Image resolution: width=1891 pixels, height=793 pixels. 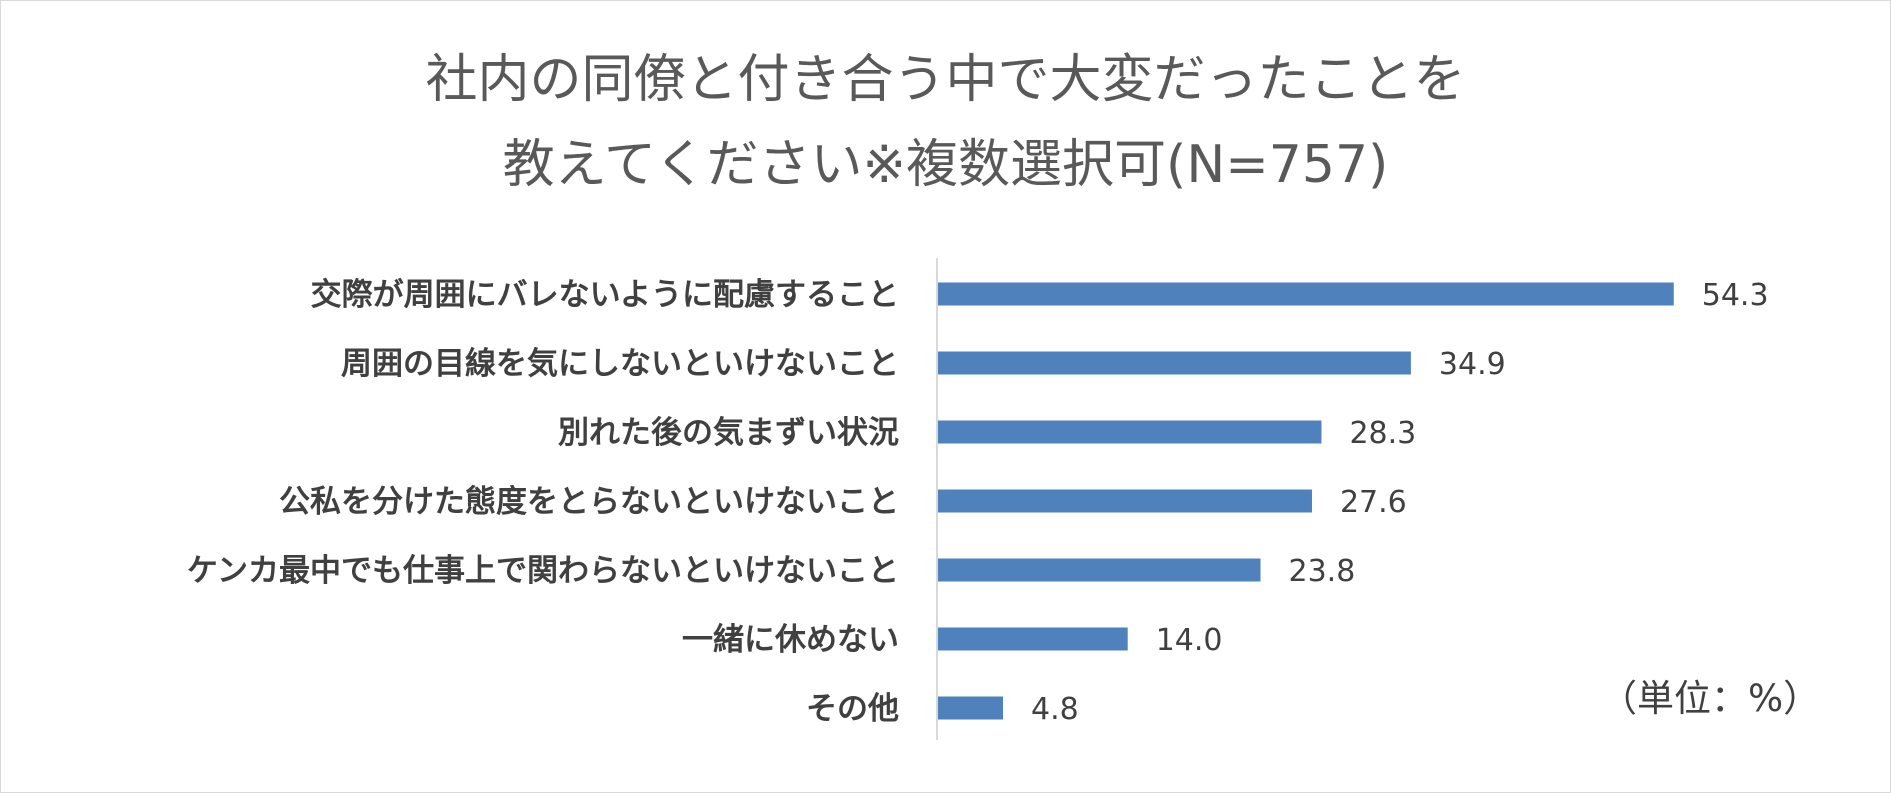 What do you see at coordinates (1189, 640) in the screenshot?
I see `value-label: 14.0` at bounding box center [1189, 640].